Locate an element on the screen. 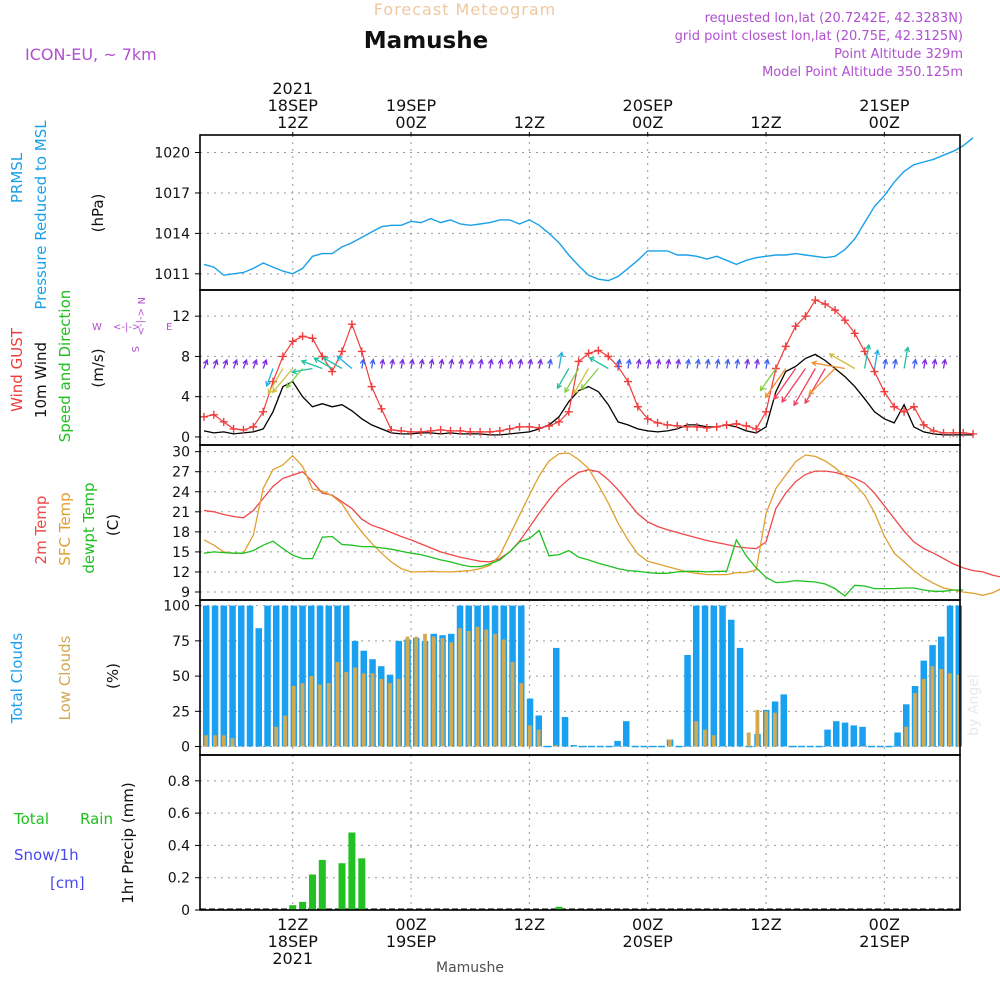  y-tick-label: 27 is located at coordinates (181, 473).